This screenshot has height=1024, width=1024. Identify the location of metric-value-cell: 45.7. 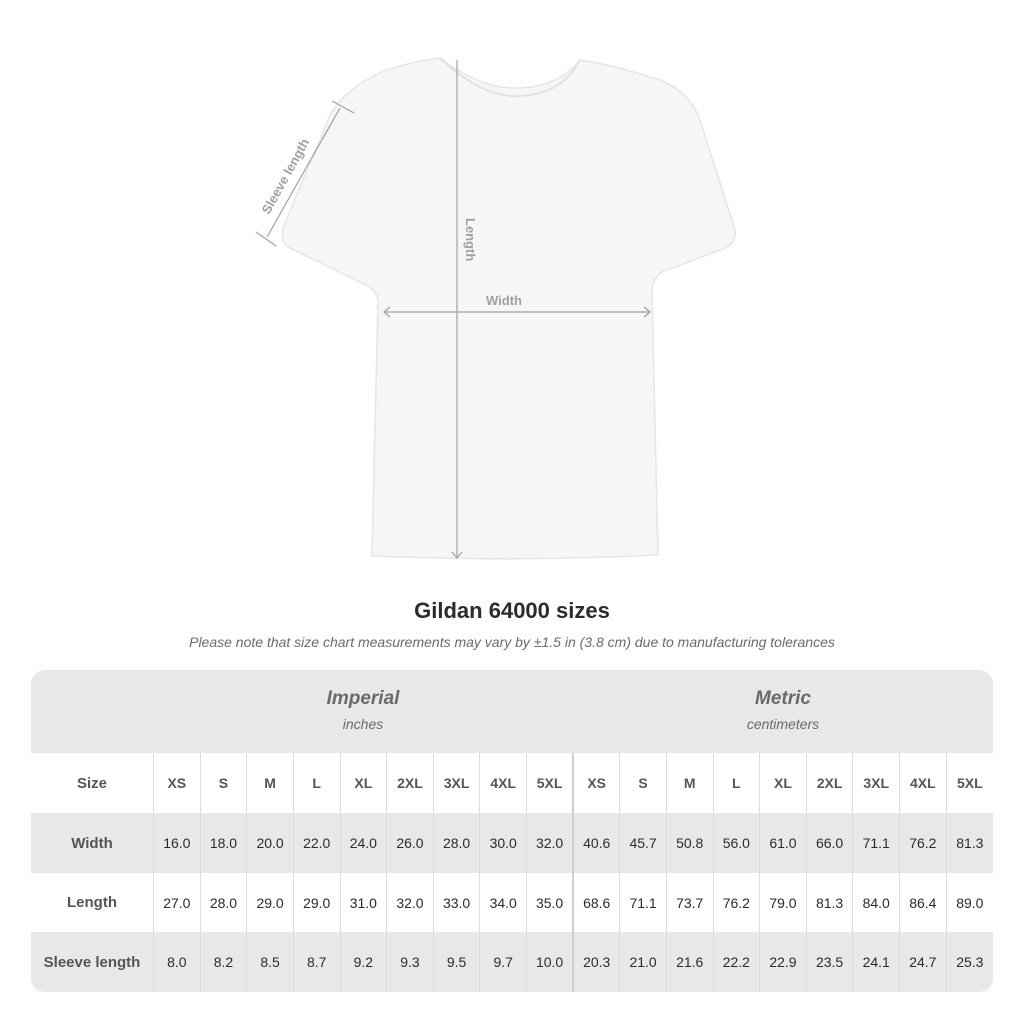
(643, 843).